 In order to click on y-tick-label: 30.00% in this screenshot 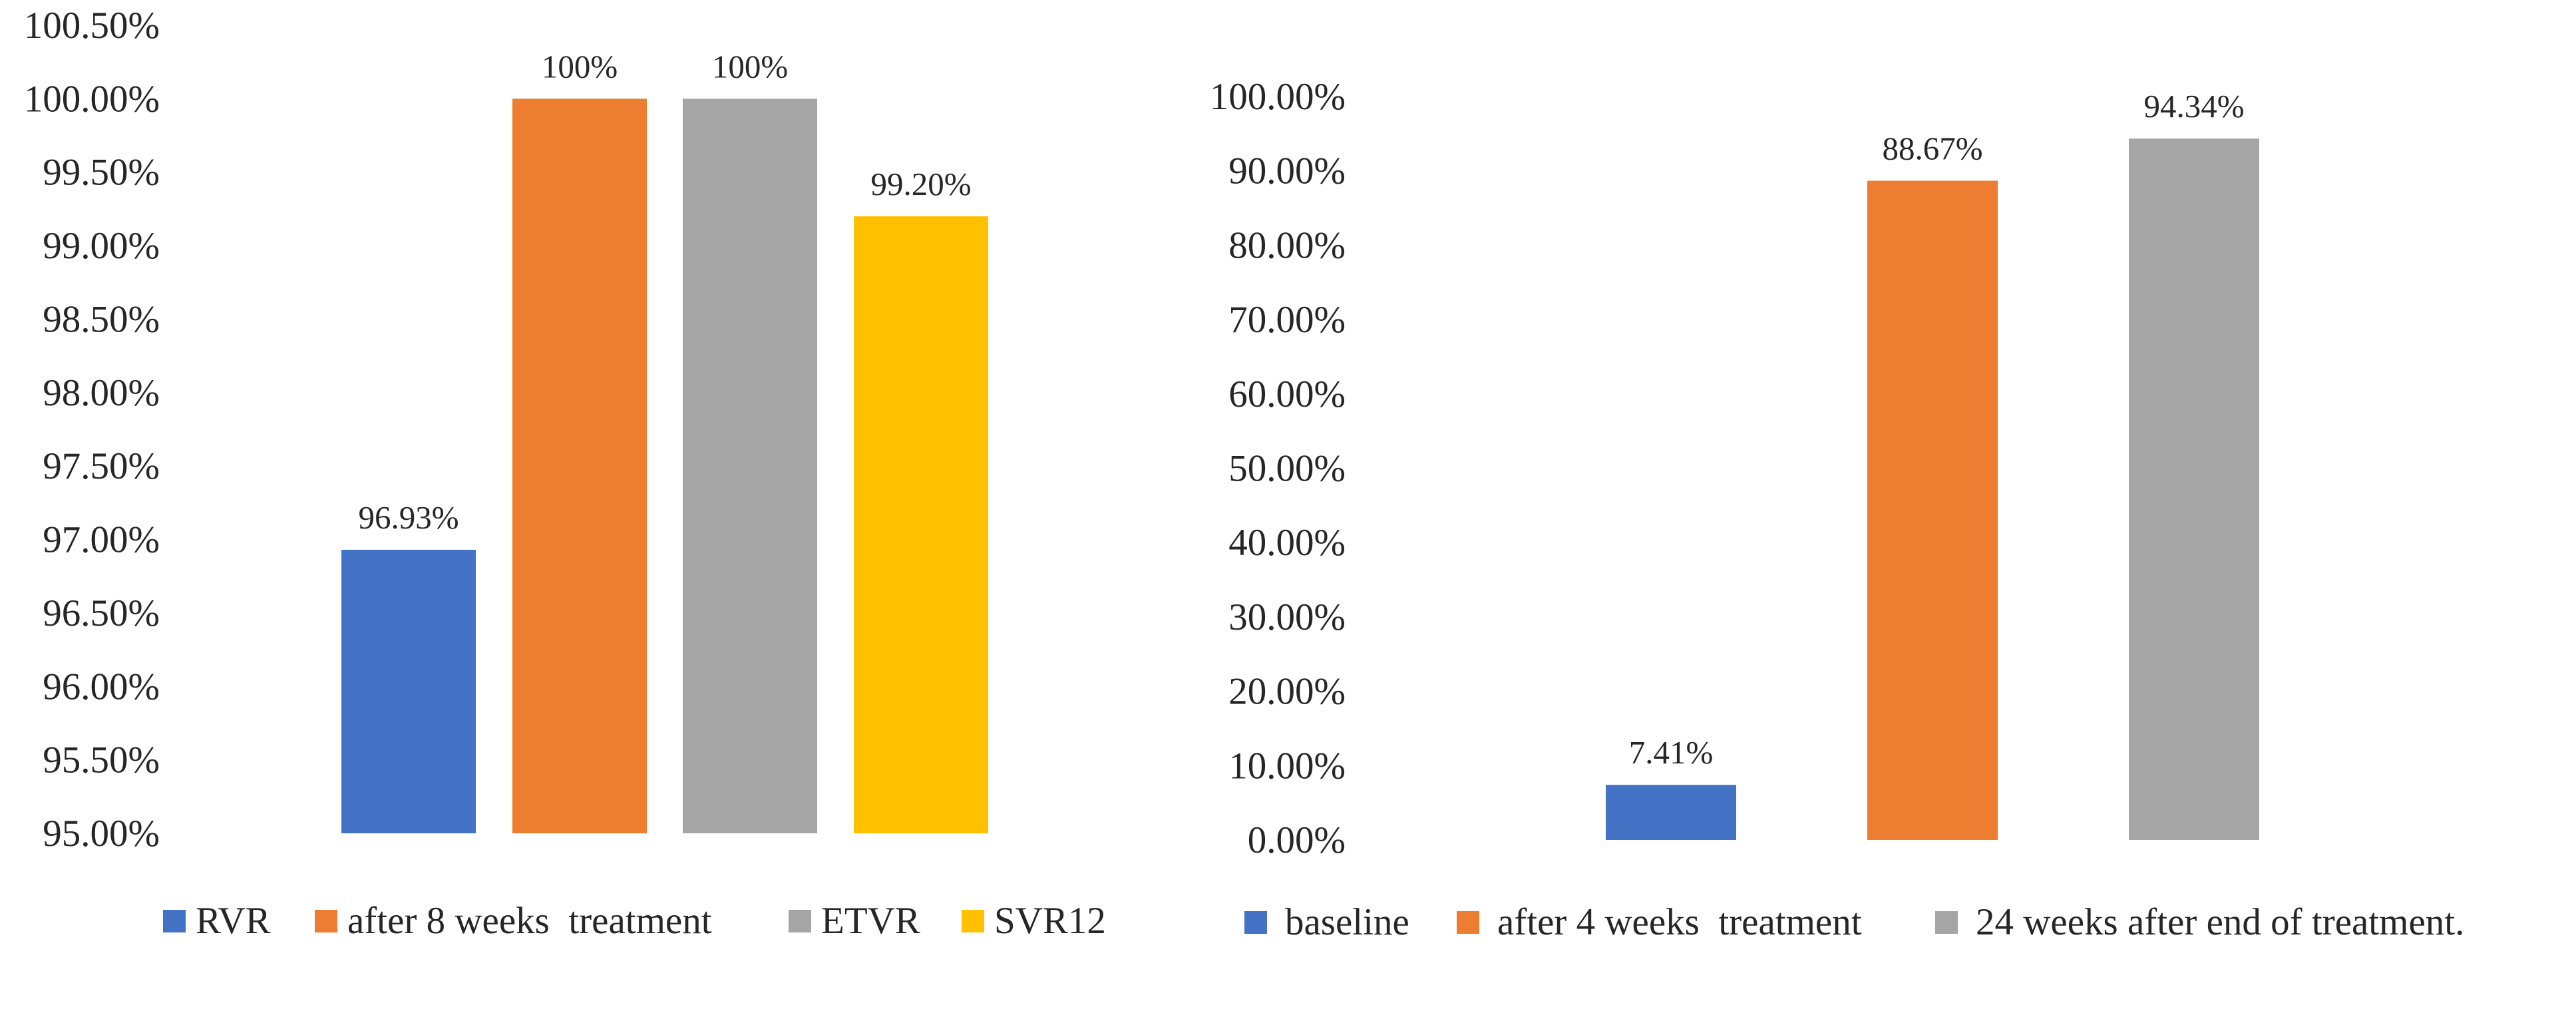, I will do `click(1287, 617)`.